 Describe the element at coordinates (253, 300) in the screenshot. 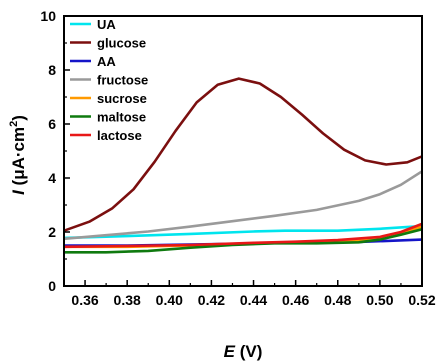

I see `x-tick-label: 0.44` at that location.